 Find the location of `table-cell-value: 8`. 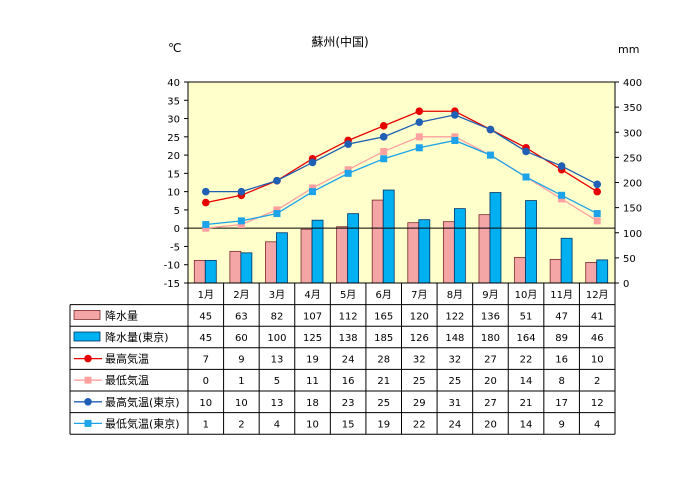

table-cell-value: 8 is located at coordinates (561, 381).